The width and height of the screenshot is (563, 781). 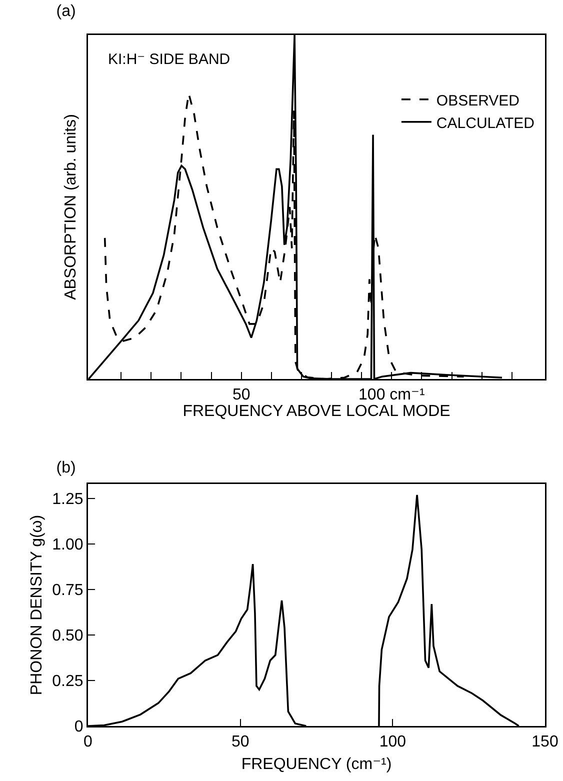 I want to click on x-tick-label: 150, so click(x=545, y=742).